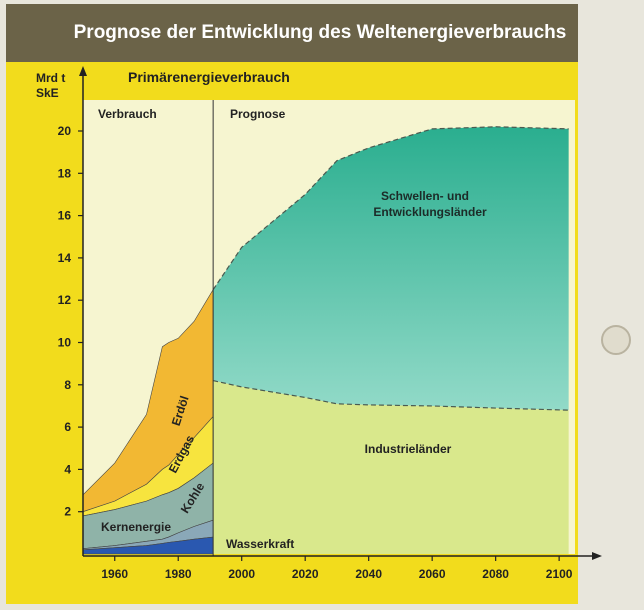  Describe the element at coordinates (616, 340) in the screenshot. I see `frame-knob` at that location.